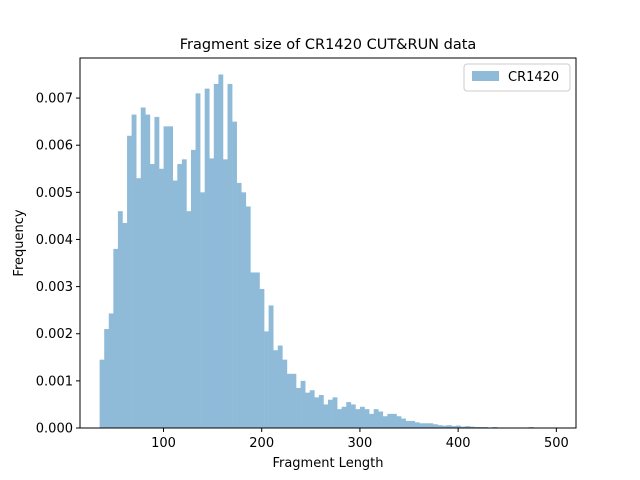  I want to click on y-tick-label: 0.000, so click(54, 429).